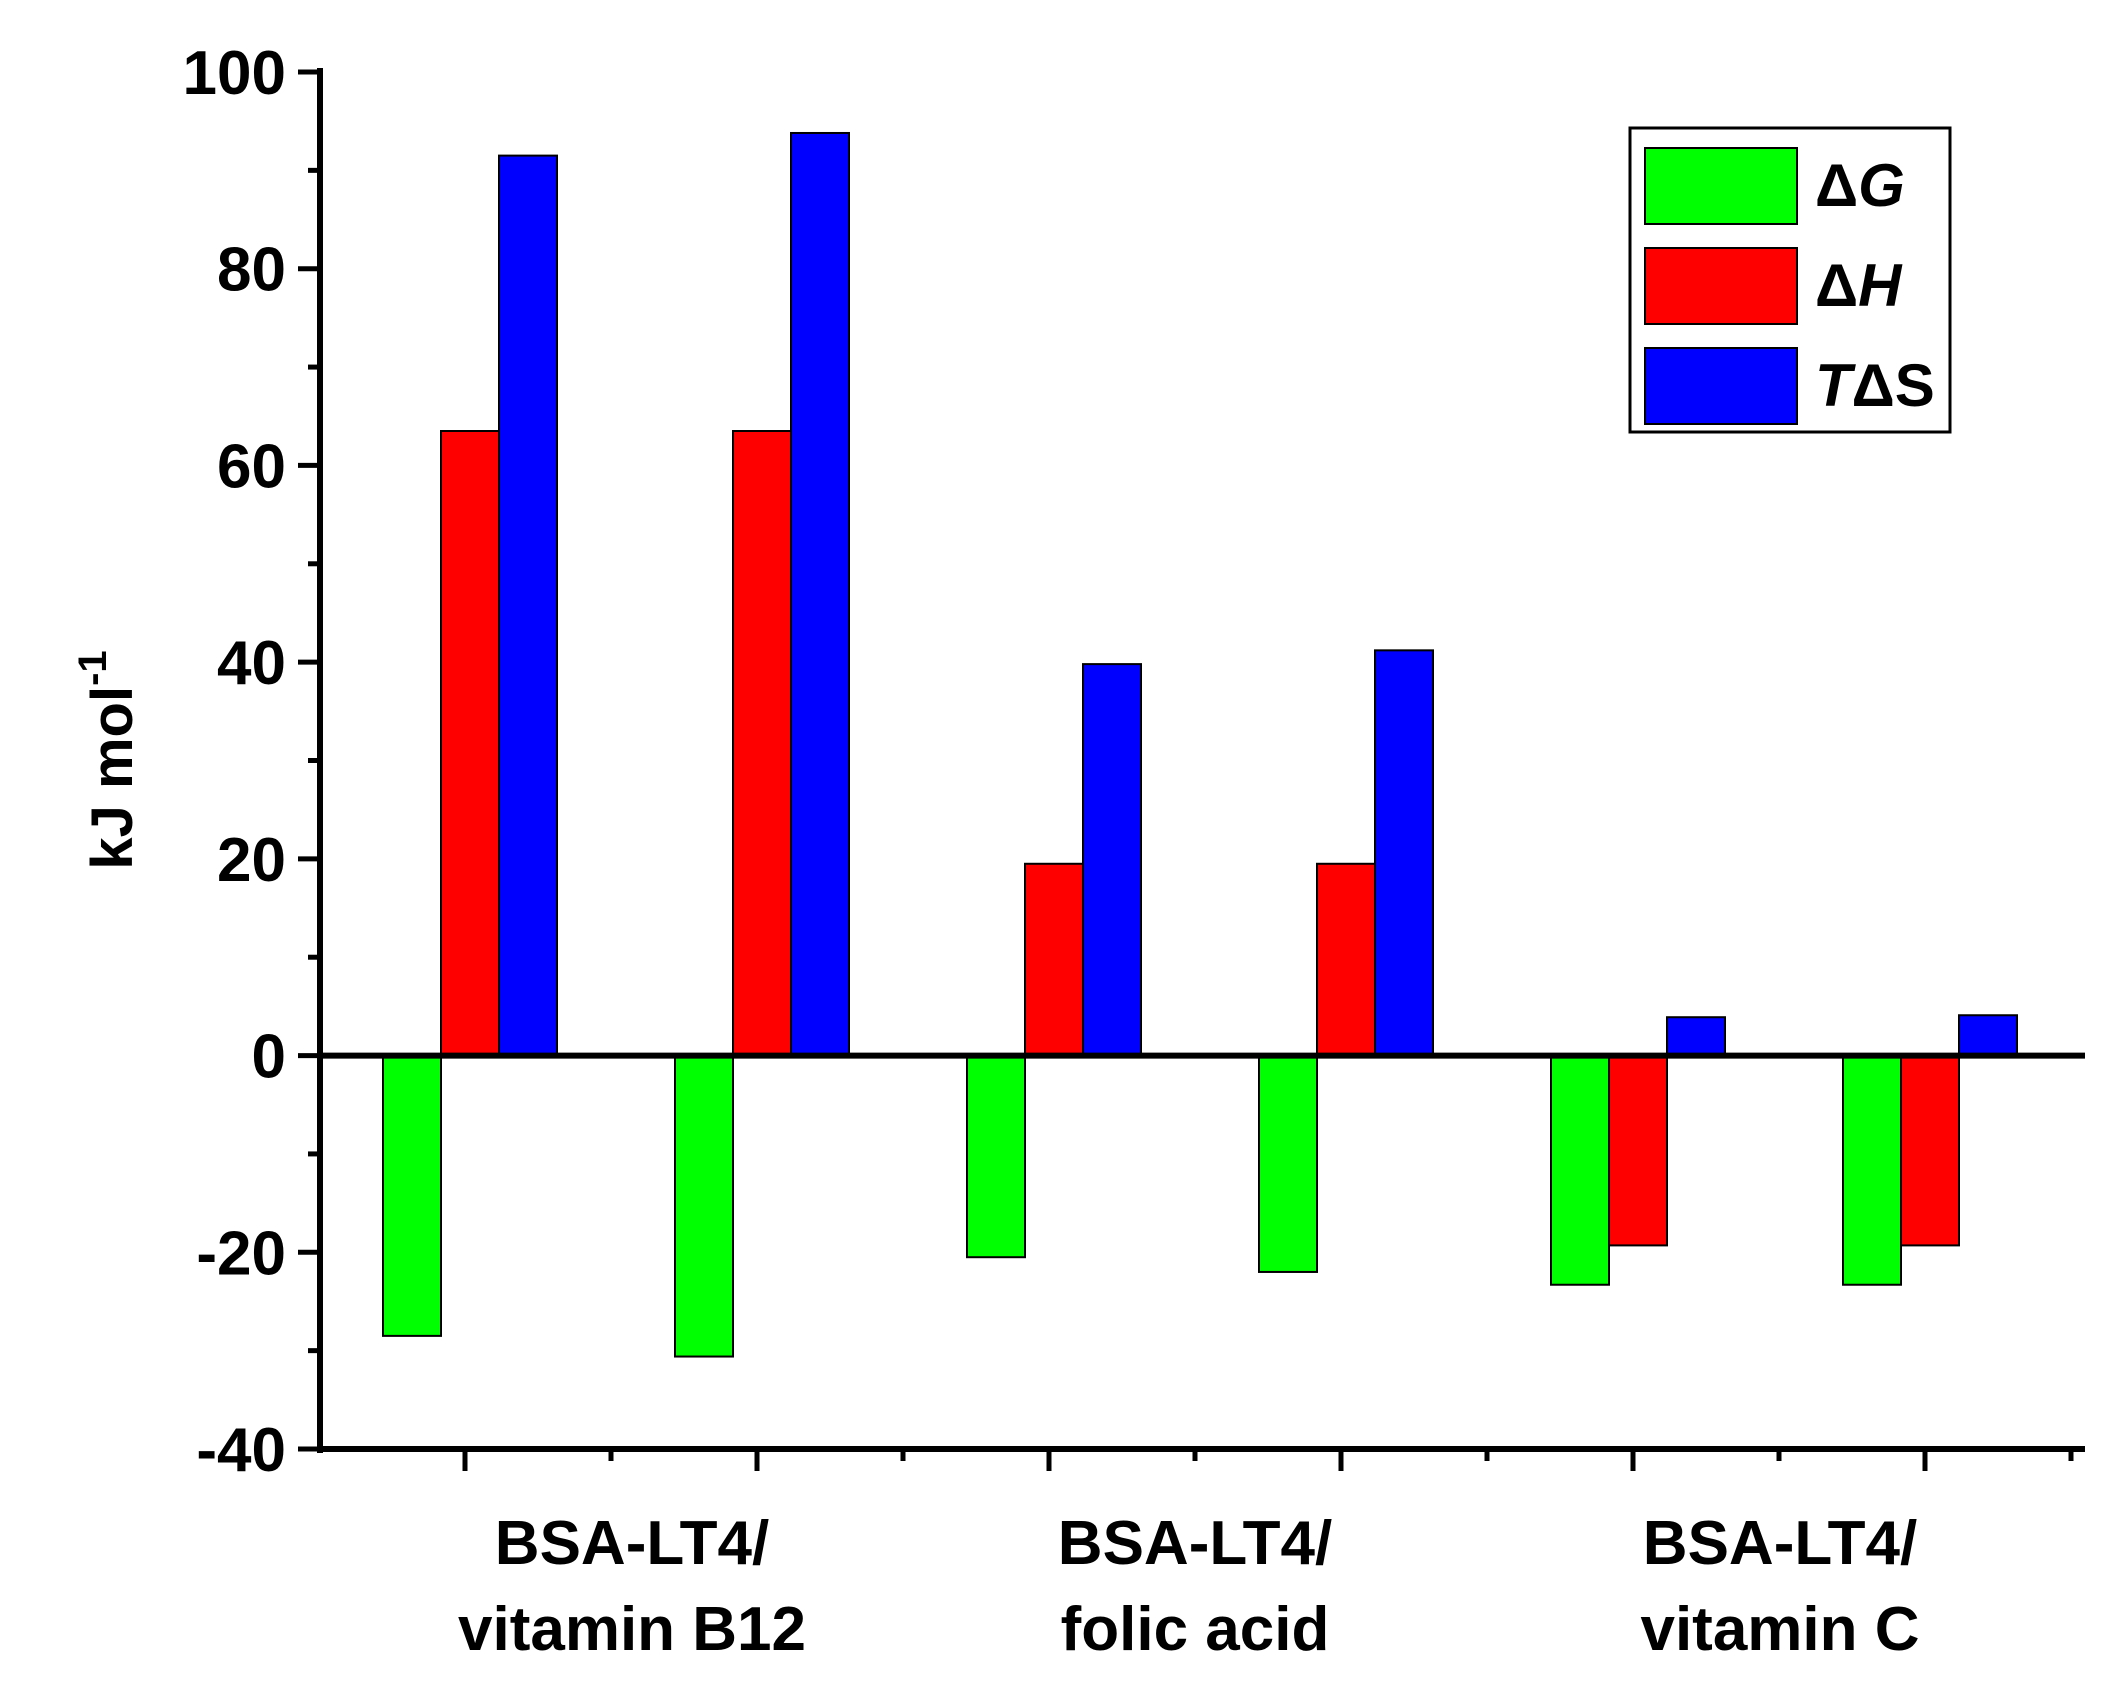 The height and width of the screenshot is (1705, 2101). What do you see at coordinates (1875, 385) in the screenshot?
I see `legend-label: TΔS` at bounding box center [1875, 385].